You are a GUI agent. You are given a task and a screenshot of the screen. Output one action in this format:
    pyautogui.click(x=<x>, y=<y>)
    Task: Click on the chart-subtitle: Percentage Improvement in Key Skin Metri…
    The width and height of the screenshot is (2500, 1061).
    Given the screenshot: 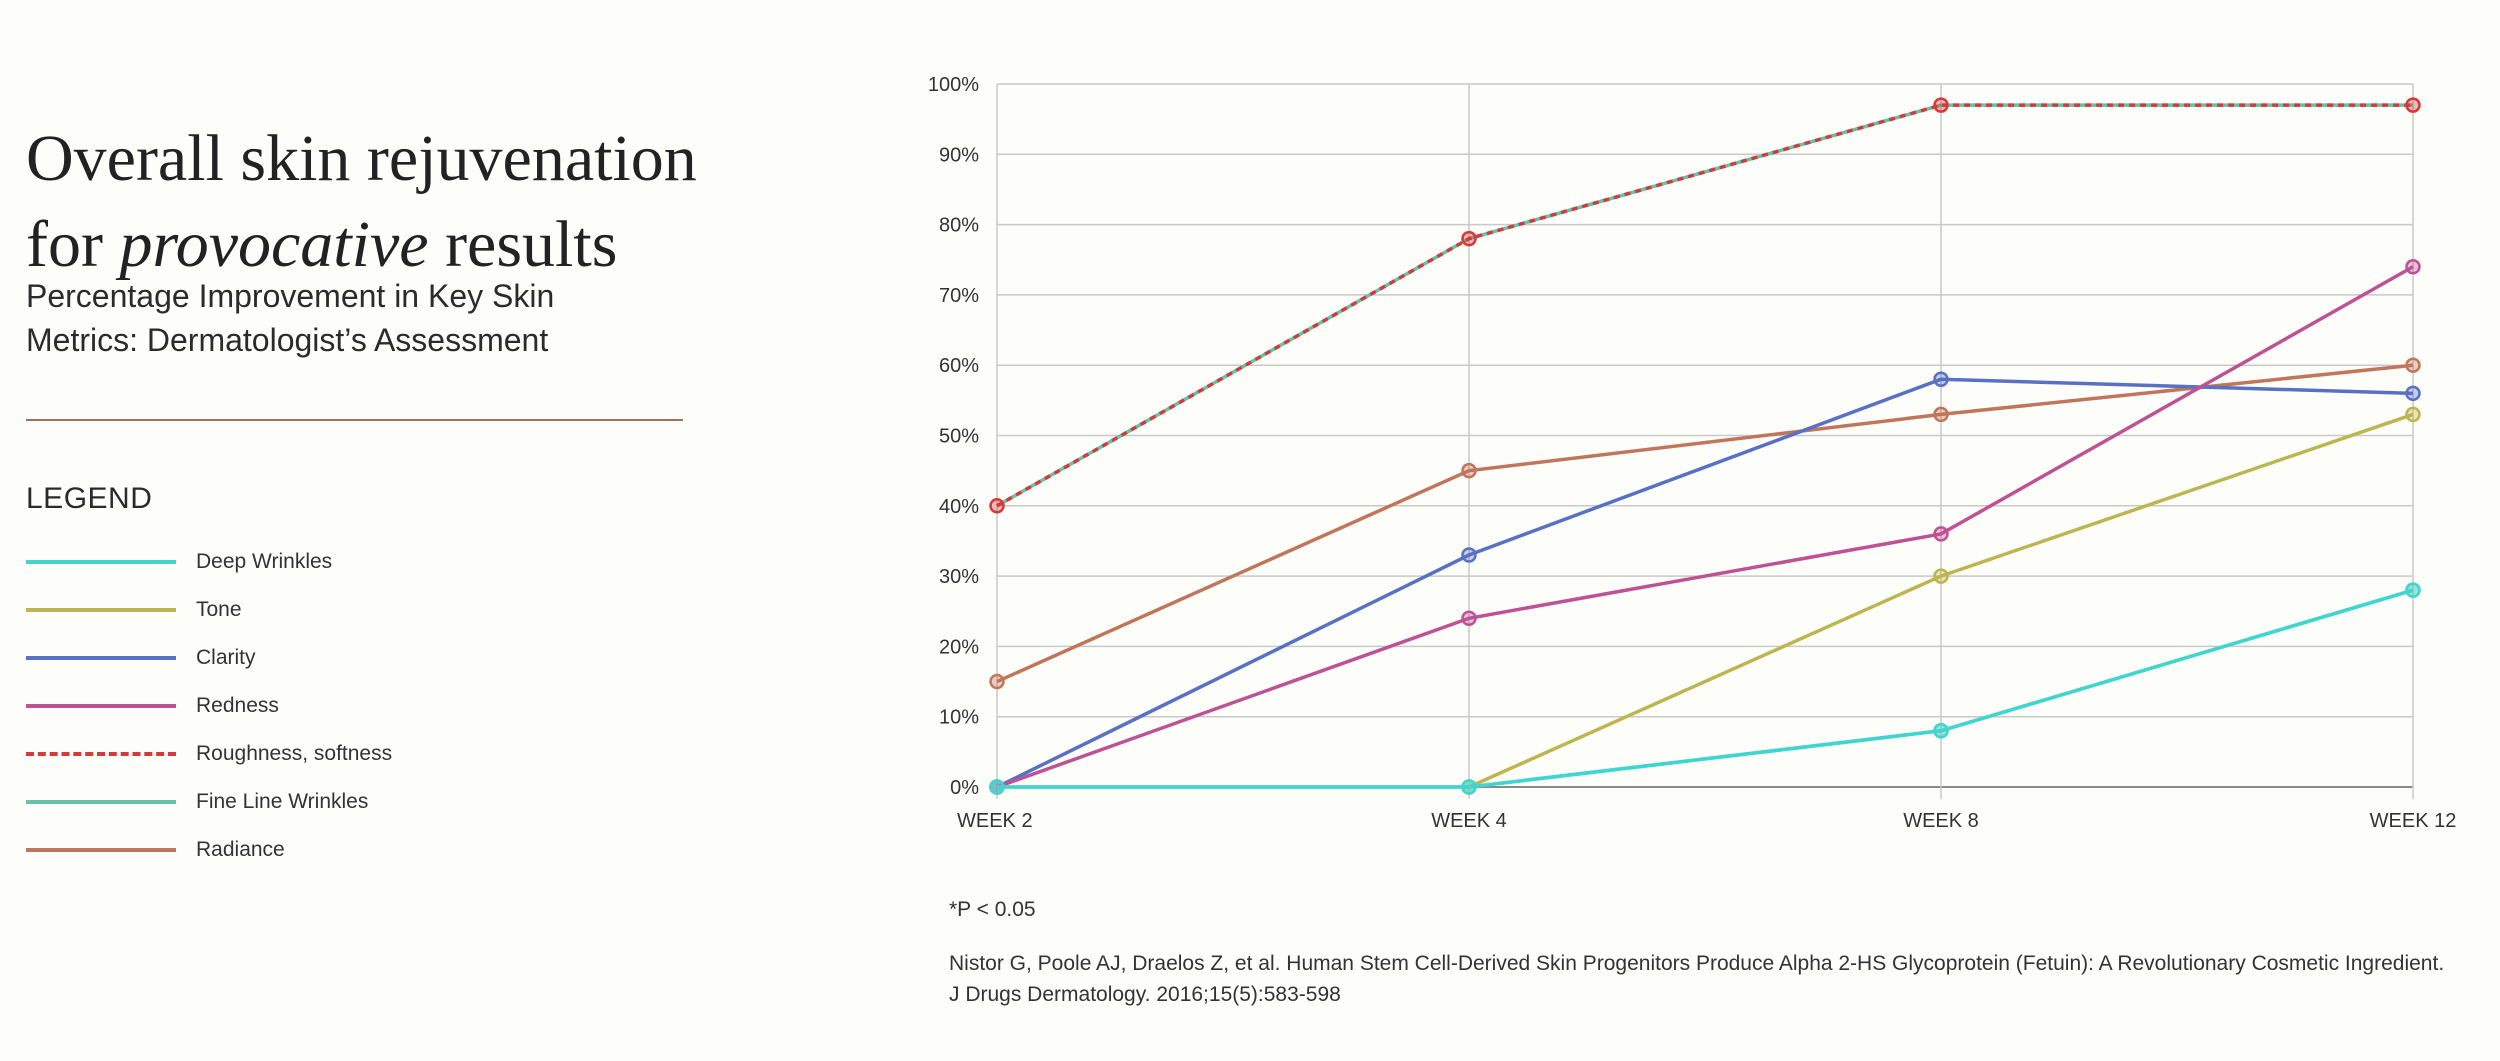 What is the action you would take?
    pyautogui.click(x=290, y=318)
    